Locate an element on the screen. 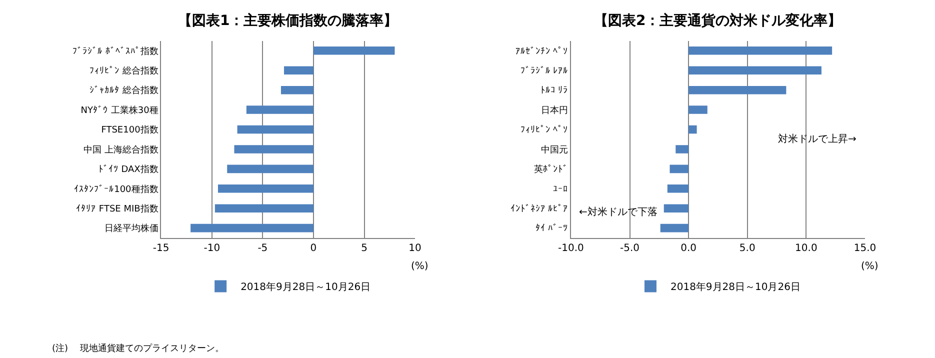  y-tick-label: ｲｽﾀﾝﾌﾞｰﾙ100種指数 is located at coordinates (116, 189).